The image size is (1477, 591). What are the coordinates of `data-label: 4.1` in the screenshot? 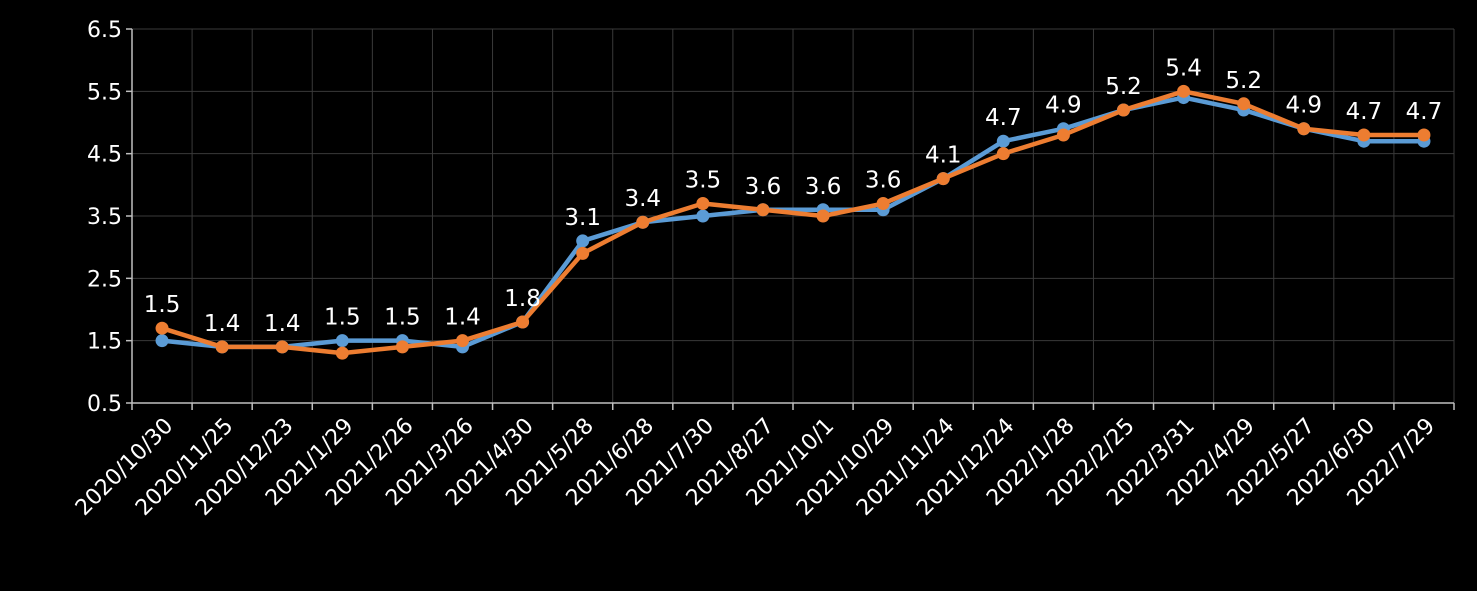 It's located at (943, 156).